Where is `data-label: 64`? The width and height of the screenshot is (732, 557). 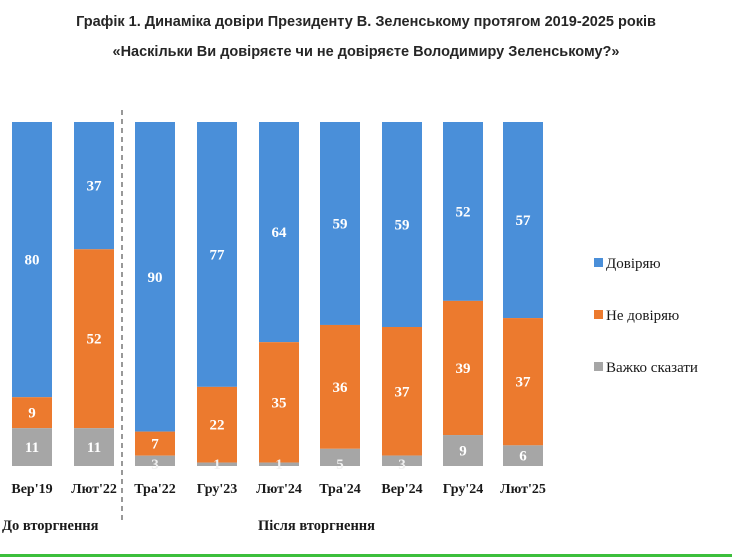 data-label: 64 is located at coordinates (280, 233).